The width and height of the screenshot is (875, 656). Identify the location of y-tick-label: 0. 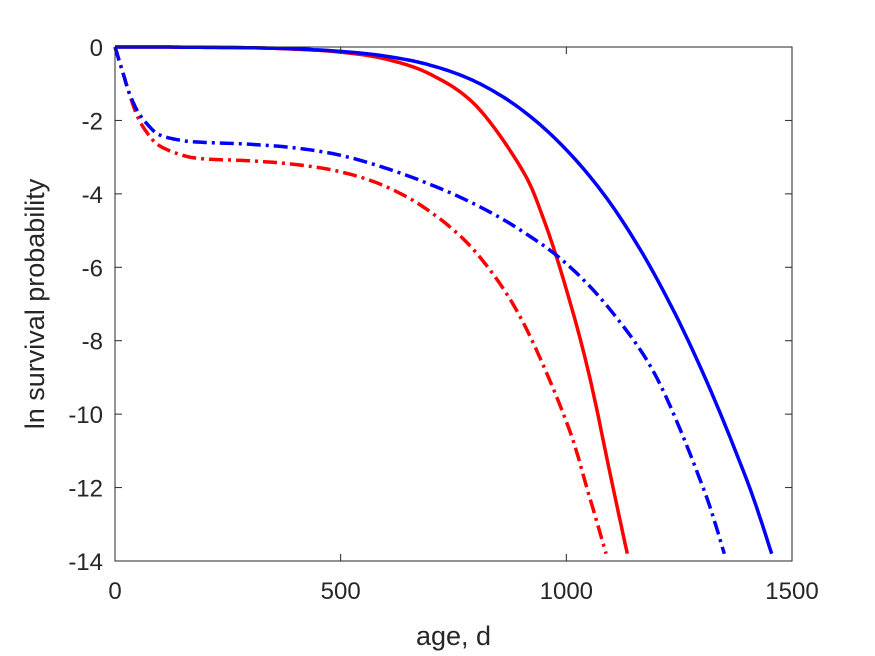
(96, 48).